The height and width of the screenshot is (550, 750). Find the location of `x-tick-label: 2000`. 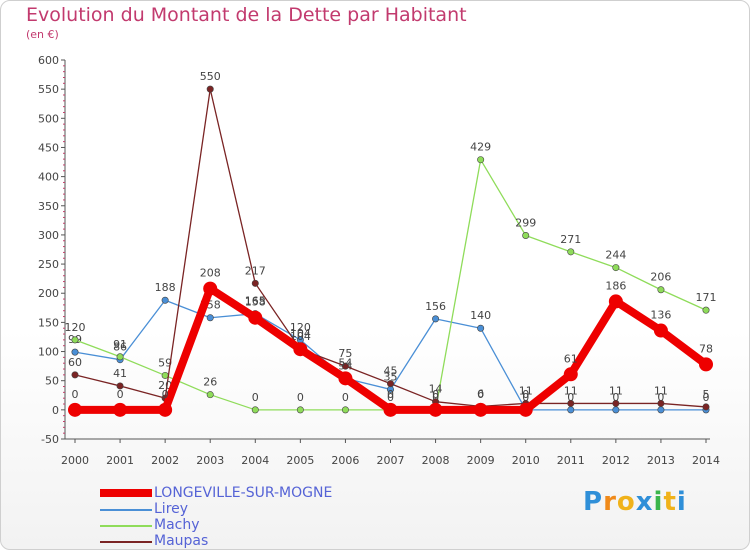

x-tick-label: 2000 is located at coordinates (75, 460).